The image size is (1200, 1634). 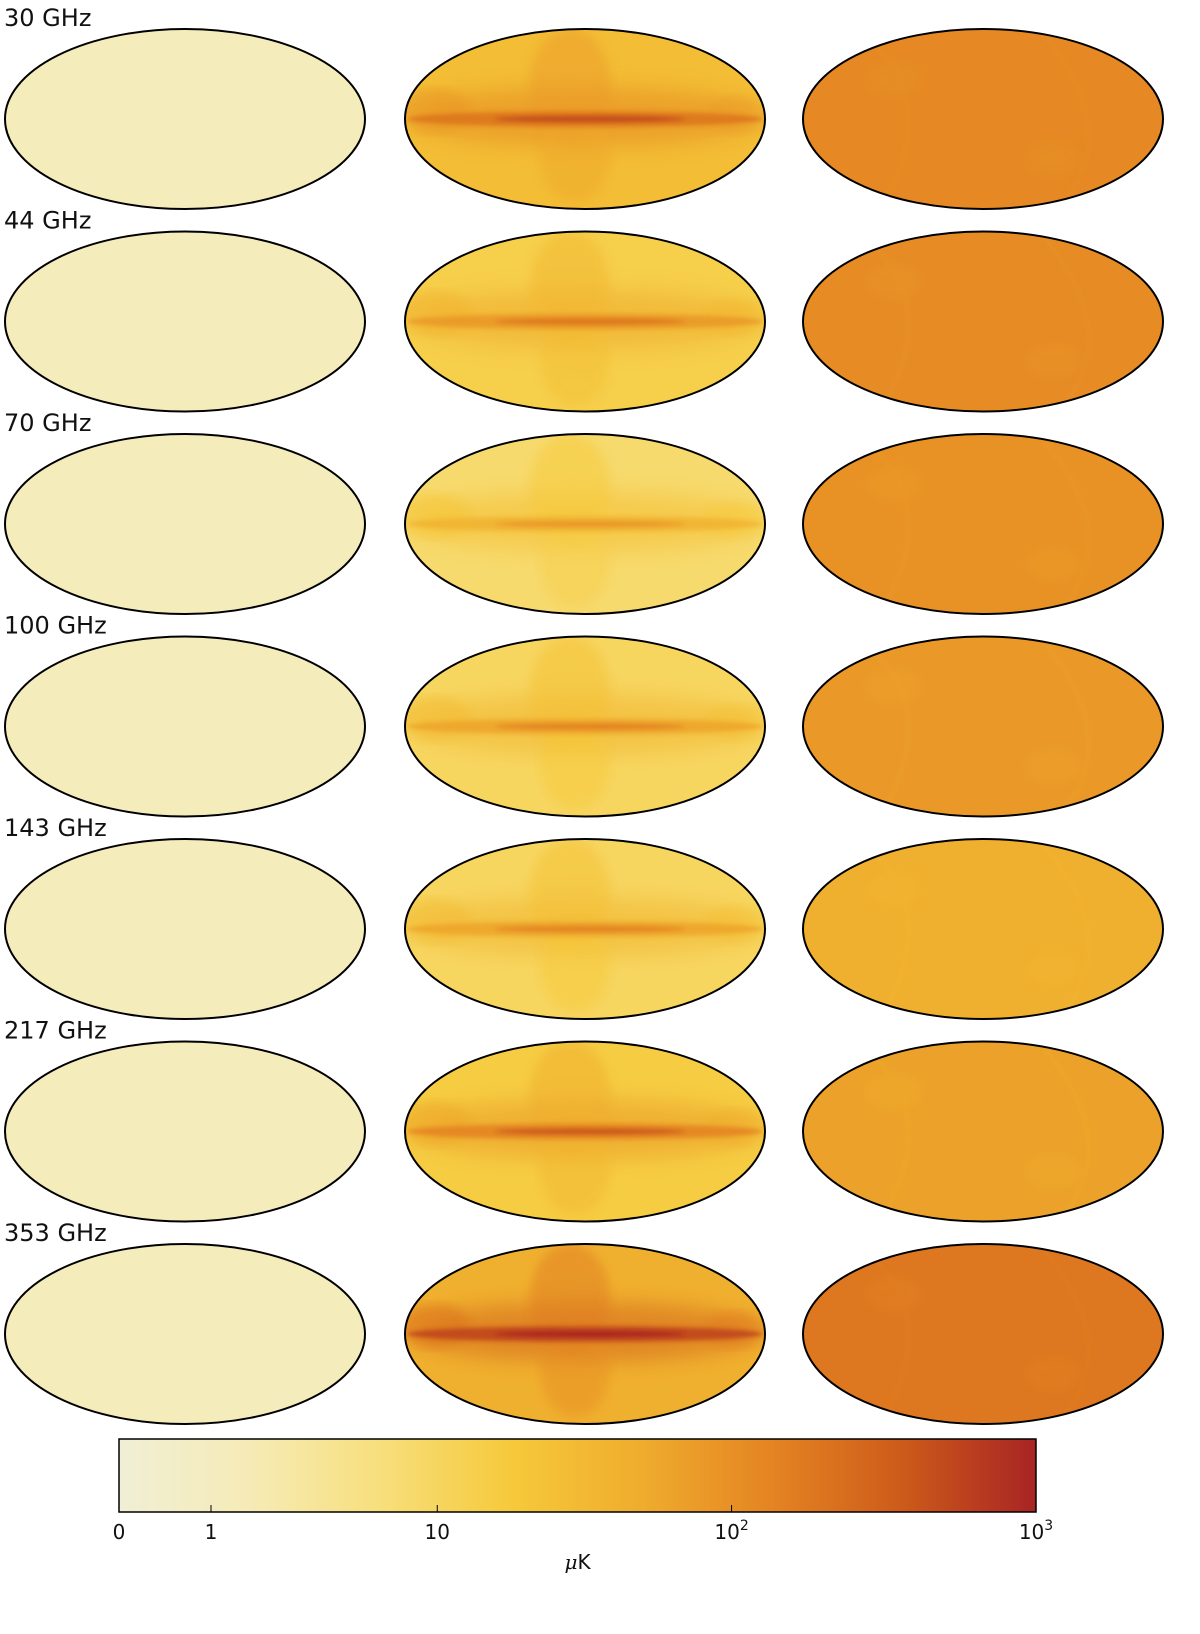 I want to click on row-label-100ghz: 100 GHz, so click(x=55, y=626).